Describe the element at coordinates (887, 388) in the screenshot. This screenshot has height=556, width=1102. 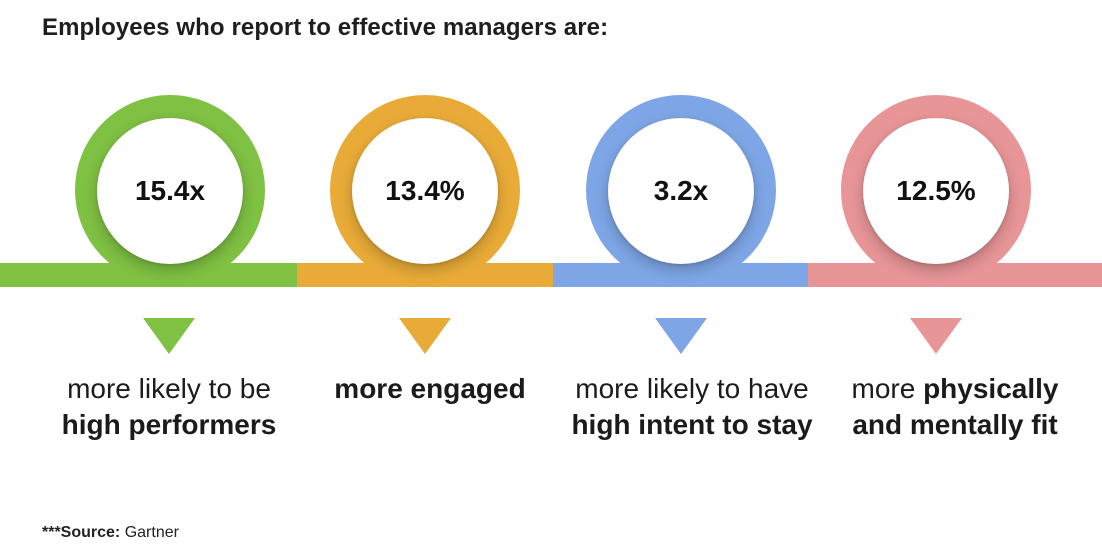
I see `desc-prefix: more` at that location.